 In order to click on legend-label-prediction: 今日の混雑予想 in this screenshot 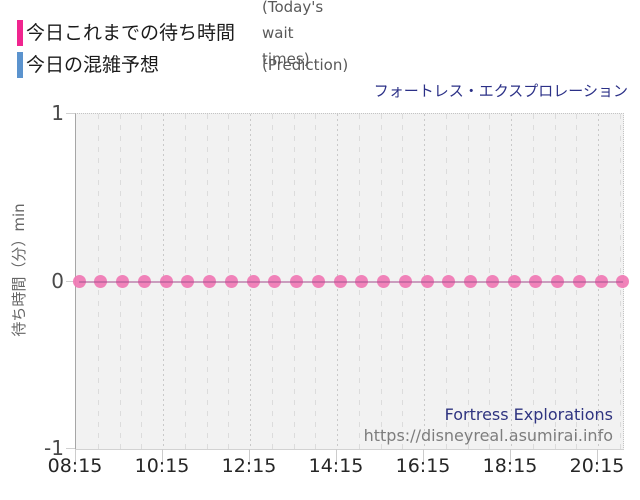, I will do `click(93, 64)`.